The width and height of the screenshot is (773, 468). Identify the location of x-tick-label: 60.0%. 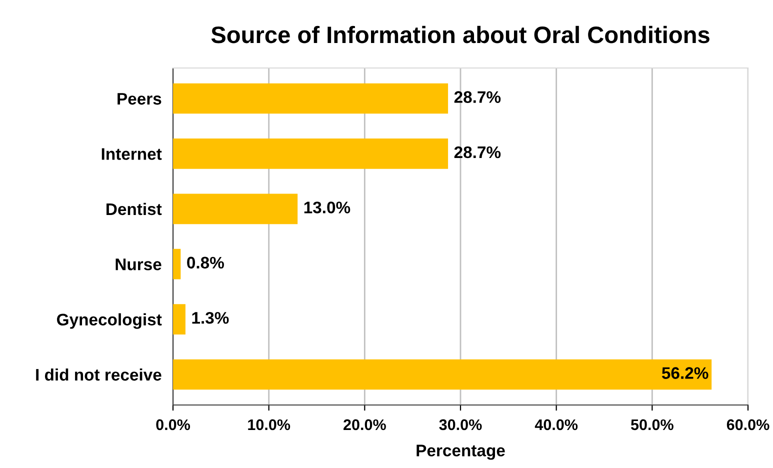
(748, 424).